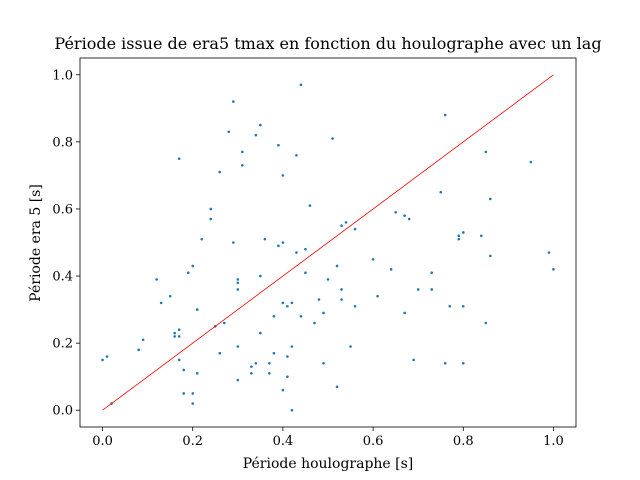 The image size is (640, 480). I want to click on x-tick-label: 0.6, so click(373, 441).